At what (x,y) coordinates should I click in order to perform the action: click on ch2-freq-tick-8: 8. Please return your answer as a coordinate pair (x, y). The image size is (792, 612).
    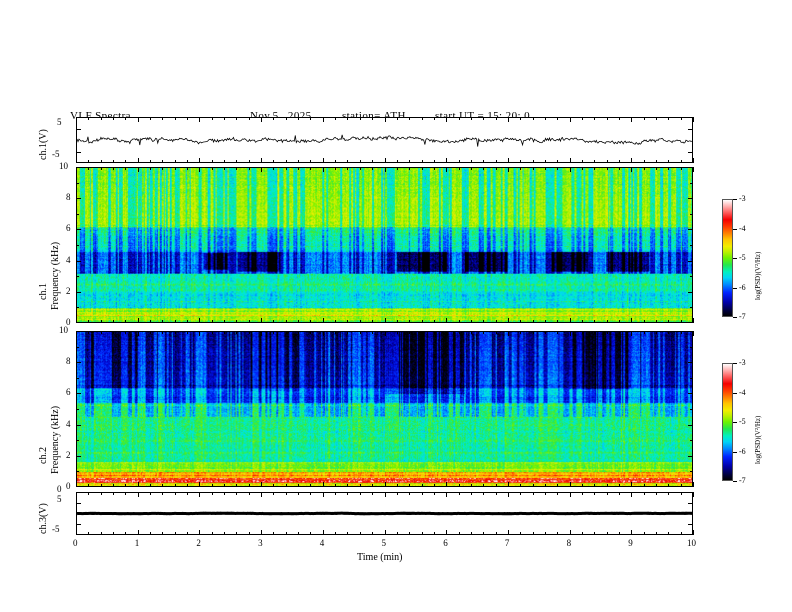
    Looking at the image, I should click on (68, 361).